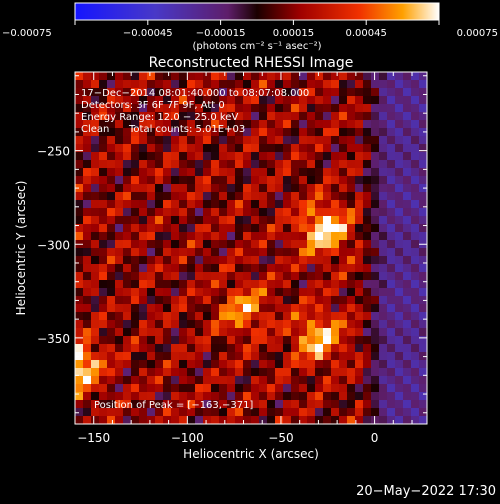  I want to click on x-tick-label: −50, so click(280, 438).